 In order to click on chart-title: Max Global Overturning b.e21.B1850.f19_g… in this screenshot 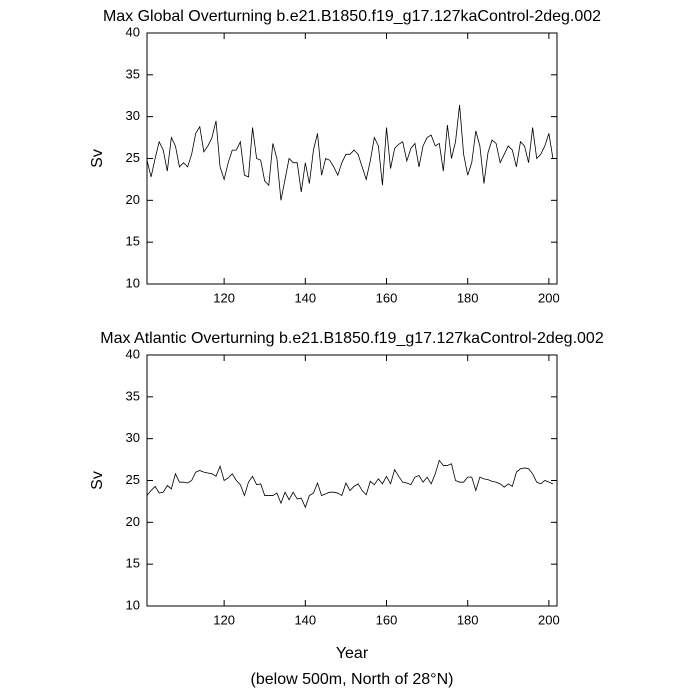, I will do `click(352, 16)`.